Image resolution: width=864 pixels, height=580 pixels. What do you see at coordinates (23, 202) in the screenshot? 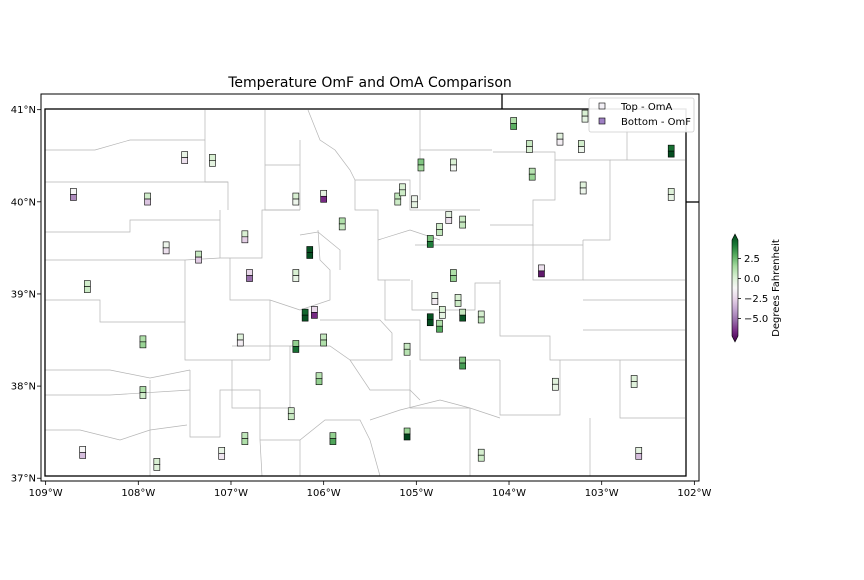
I see `y-tick-label: 40°N` at bounding box center [23, 202].